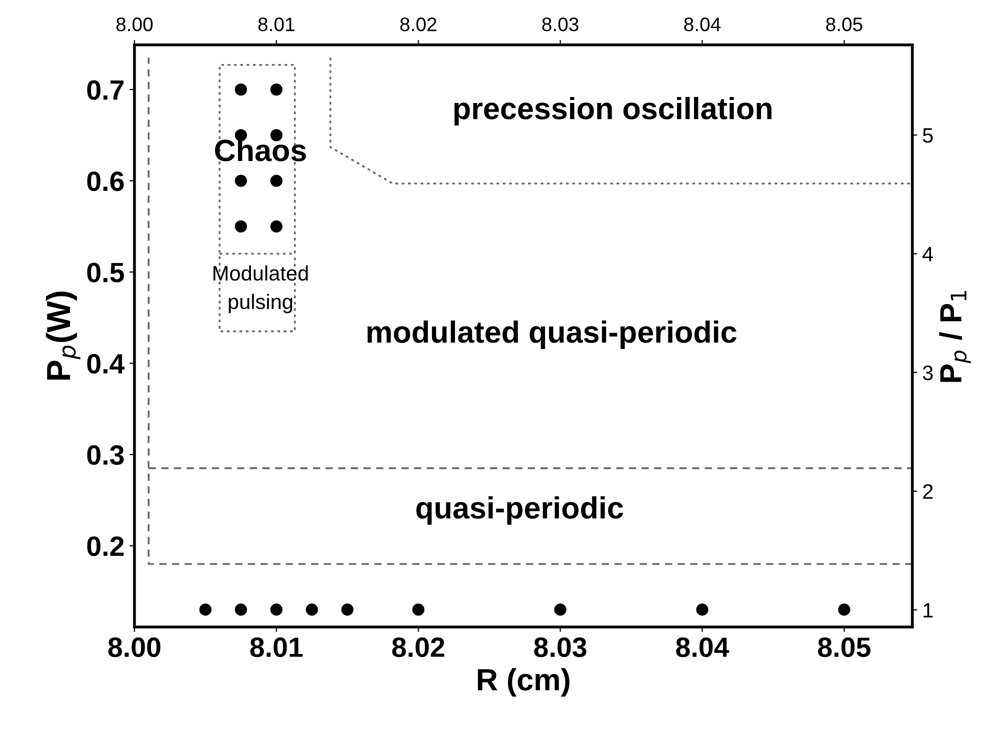 The width and height of the screenshot is (996, 735). Describe the element at coordinates (105, 272) in the screenshot. I see `y-tick-label: 0.5` at that location.